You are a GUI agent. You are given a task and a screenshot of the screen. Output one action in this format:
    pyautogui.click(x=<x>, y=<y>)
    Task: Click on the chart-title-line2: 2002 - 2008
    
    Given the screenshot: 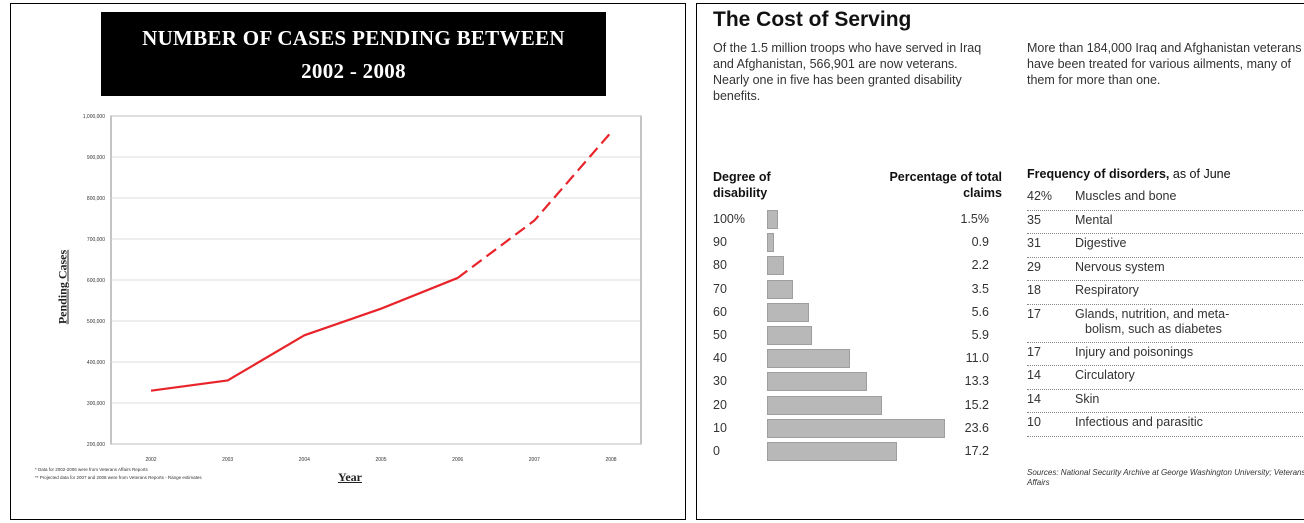 What is the action you would take?
    pyautogui.click(x=353, y=71)
    